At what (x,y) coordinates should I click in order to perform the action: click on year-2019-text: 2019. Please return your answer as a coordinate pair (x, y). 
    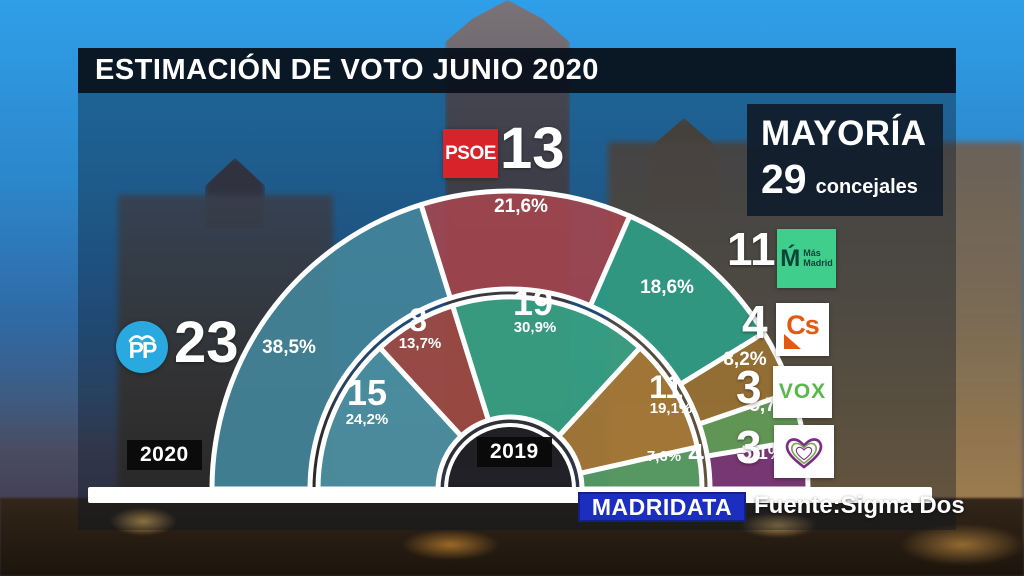
    Looking at the image, I should click on (514, 451).